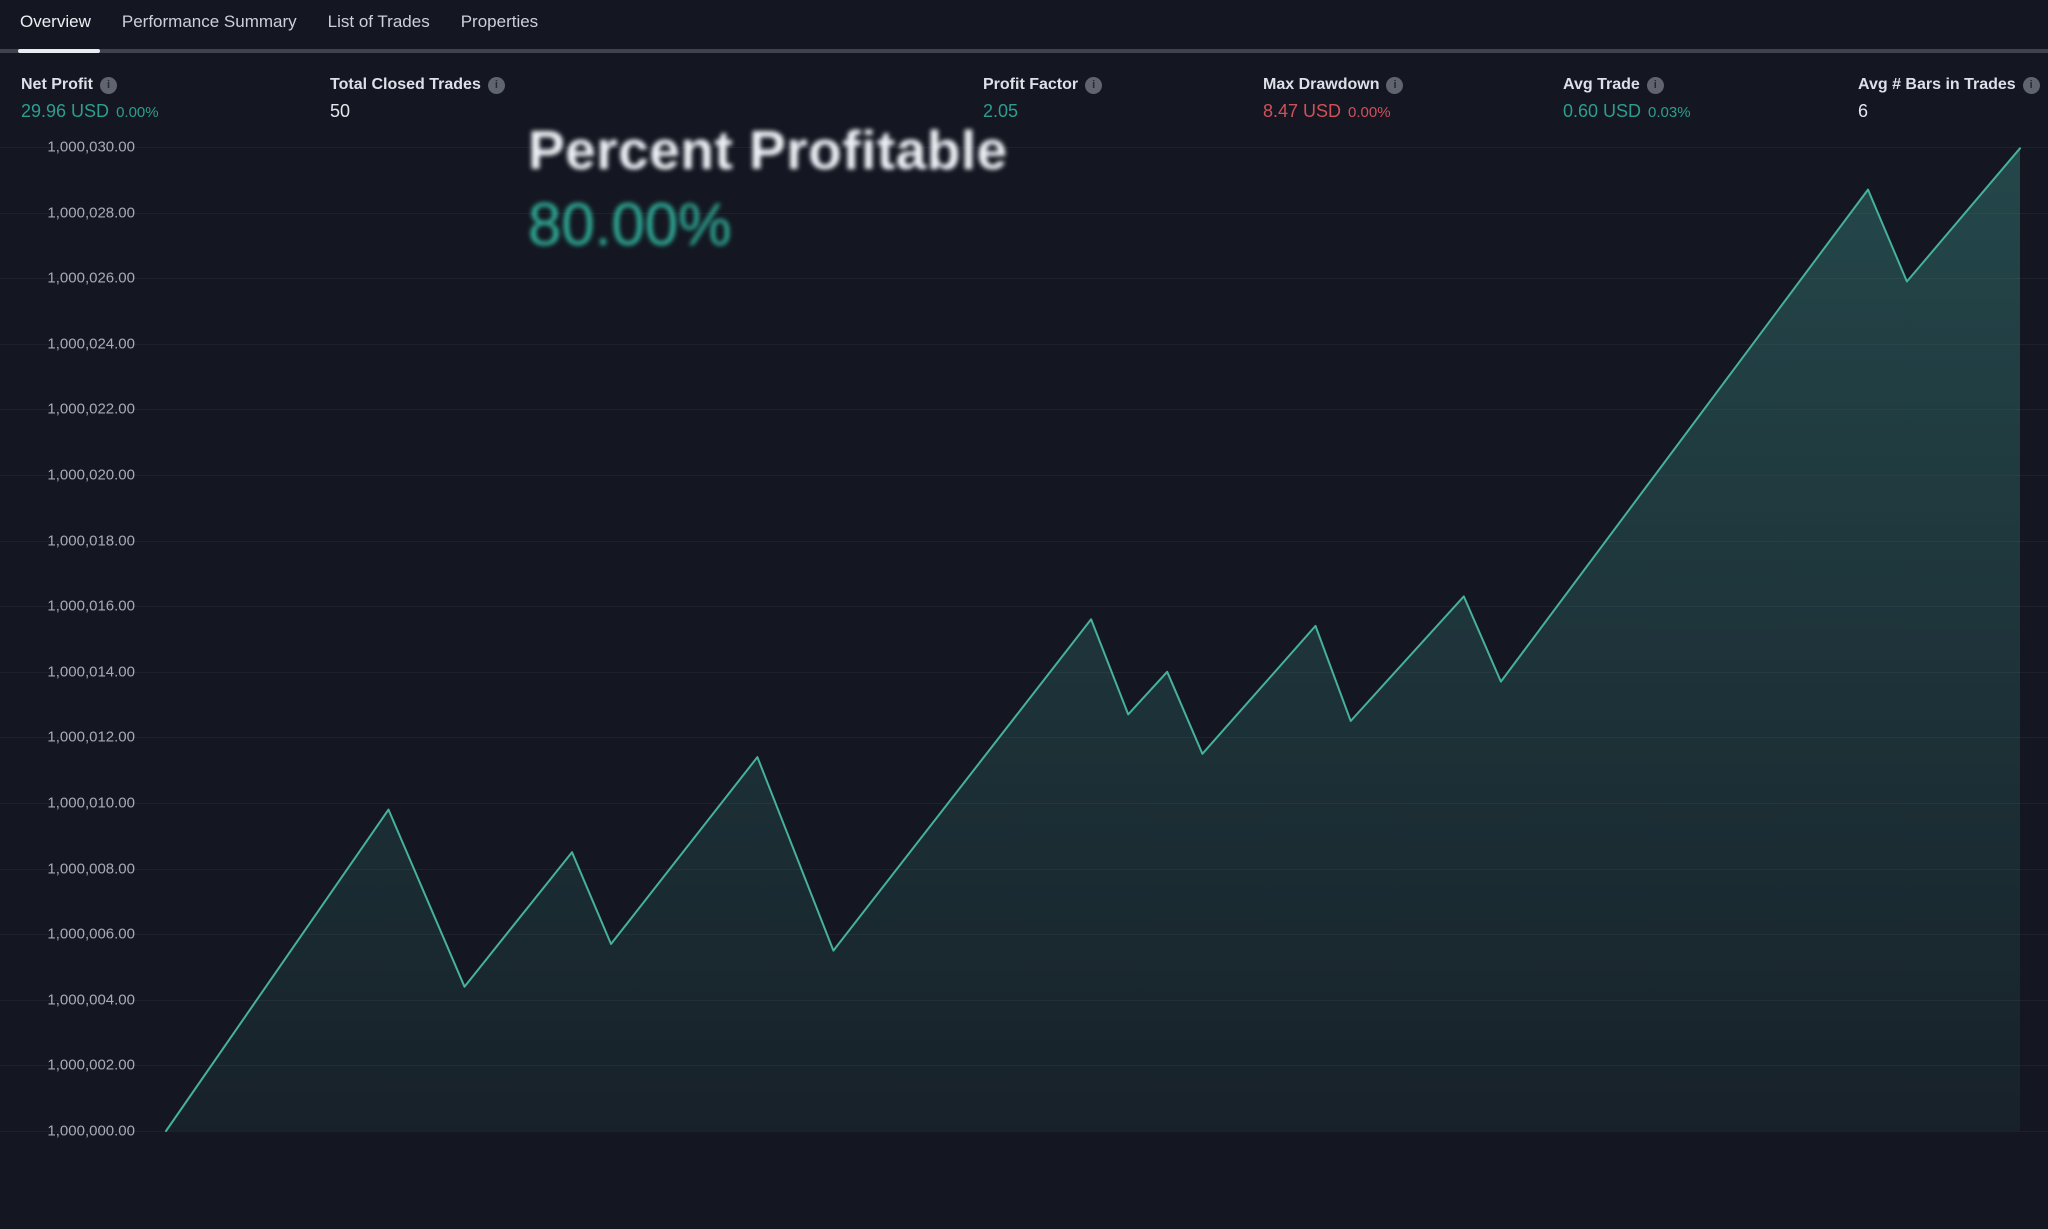 This screenshot has height=1229, width=2048. What do you see at coordinates (91, 737) in the screenshot?
I see `y-axis-label: 1,000,012.00` at bounding box center [91, 737].